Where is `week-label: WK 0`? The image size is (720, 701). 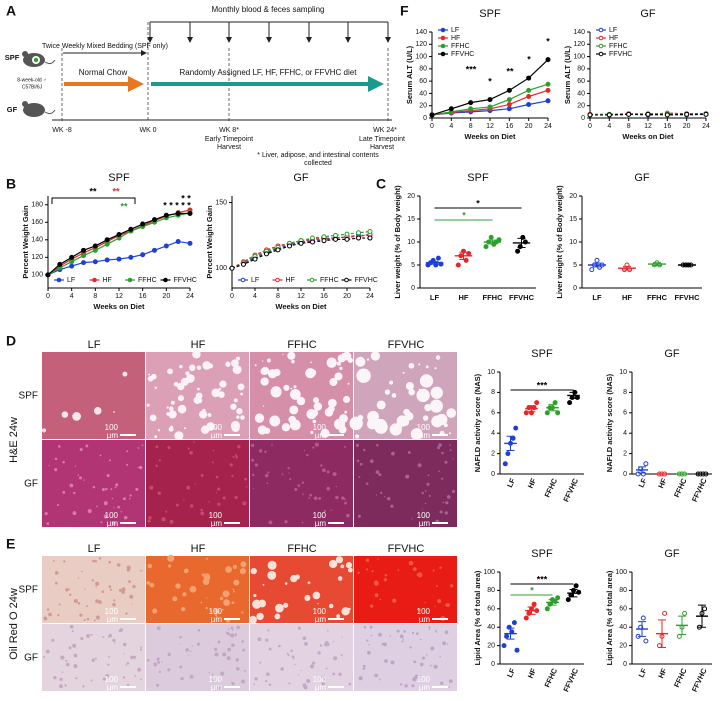 week-label: WK 0 is located at coordinates (147, 130).